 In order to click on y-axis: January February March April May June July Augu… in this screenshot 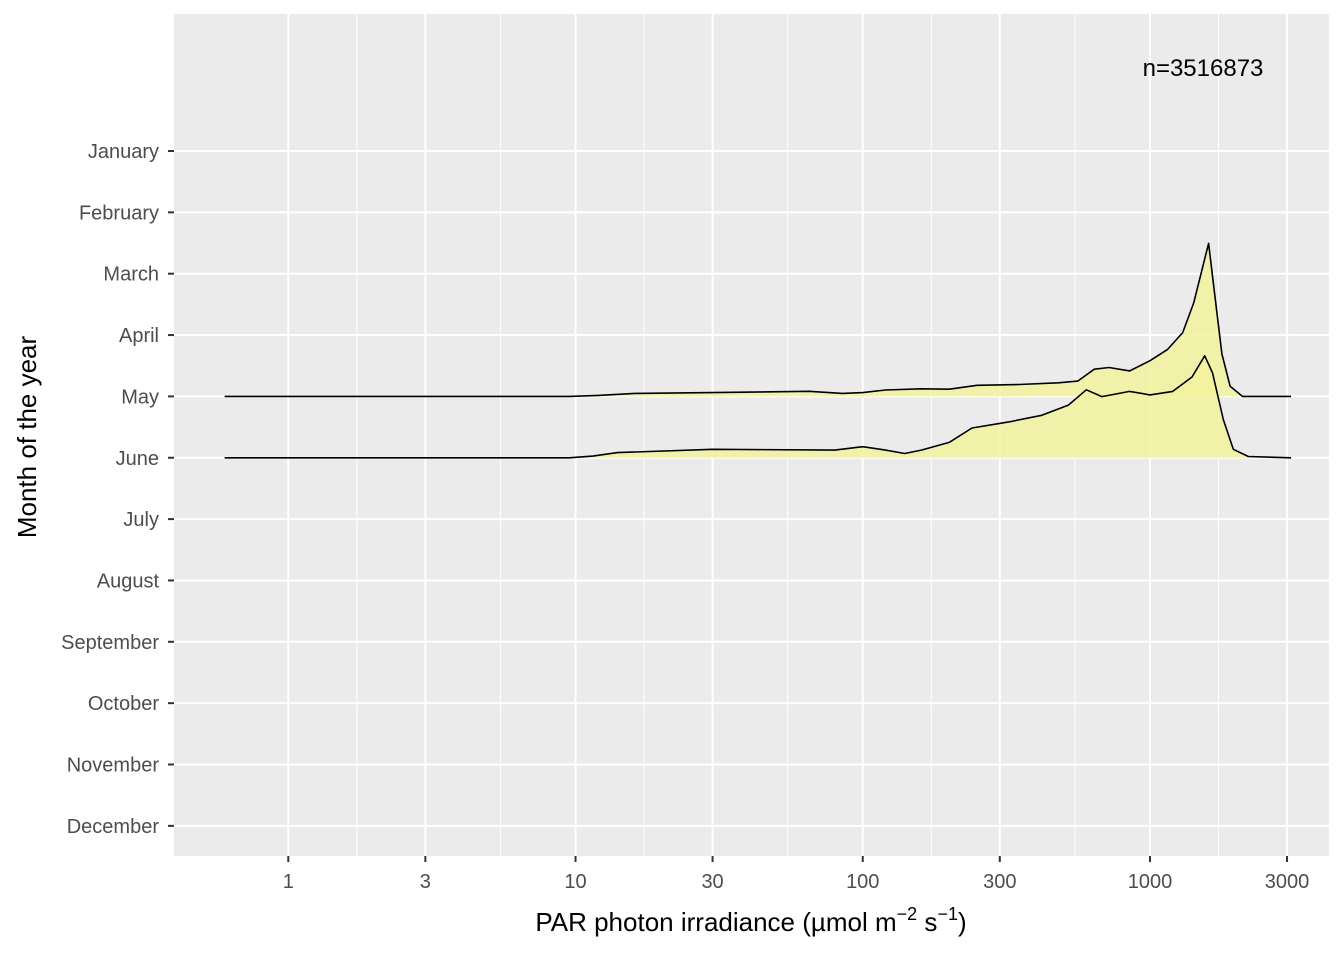, I will do `click(117, 489)`.